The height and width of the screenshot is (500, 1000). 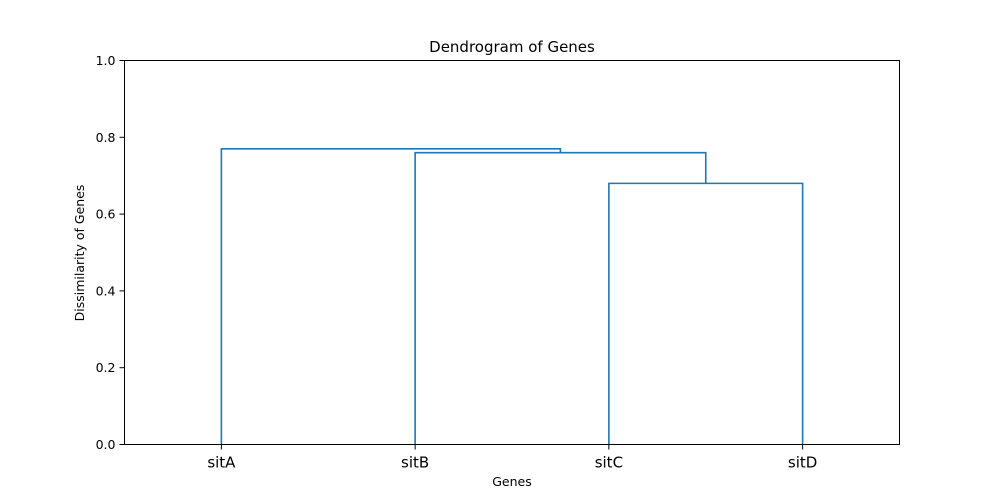 What do you see at coordinates (415, 463) in the screenshot?
I see `leaf-label: sitB` at bounding box center [415, 463].